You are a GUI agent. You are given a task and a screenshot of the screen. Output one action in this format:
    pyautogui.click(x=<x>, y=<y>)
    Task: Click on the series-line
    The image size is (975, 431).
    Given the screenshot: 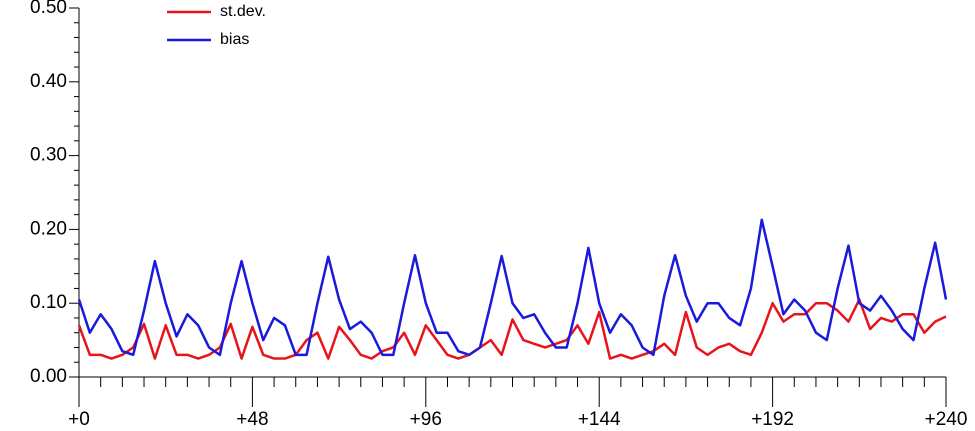 What is the action you would take?
    pyautogui.click(x=512, y=329)
    